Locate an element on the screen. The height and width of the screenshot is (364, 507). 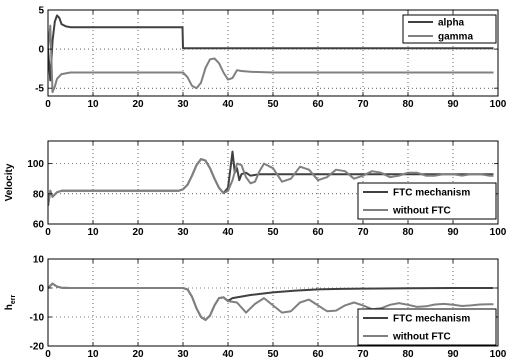
y-tick-label: 5 is located at coordinates (41, 11).